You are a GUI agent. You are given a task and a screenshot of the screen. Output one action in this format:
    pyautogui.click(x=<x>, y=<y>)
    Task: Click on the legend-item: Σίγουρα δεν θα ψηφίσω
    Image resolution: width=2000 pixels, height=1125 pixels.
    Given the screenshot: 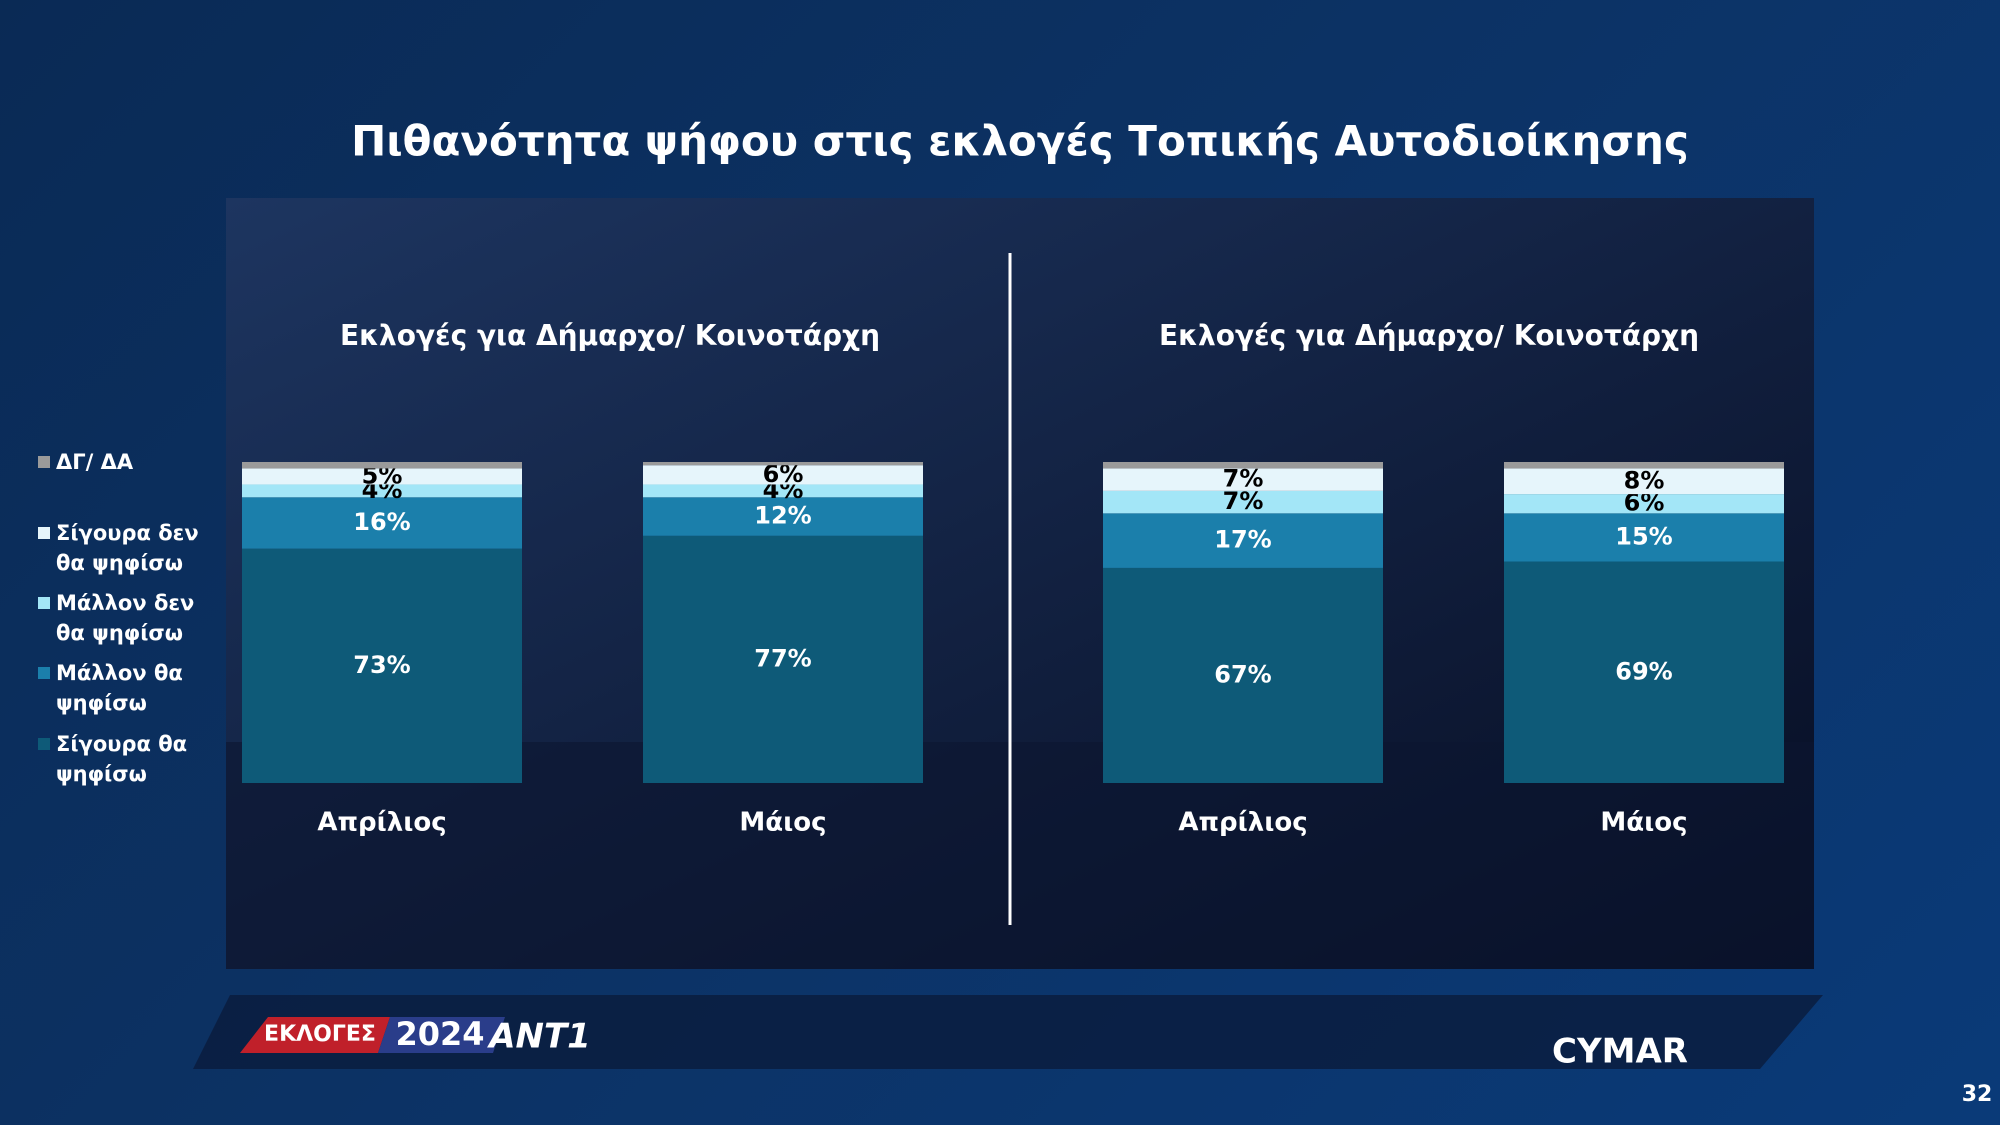 What is the action you would take?
    pyautogui.click(x=127, y=548)
    